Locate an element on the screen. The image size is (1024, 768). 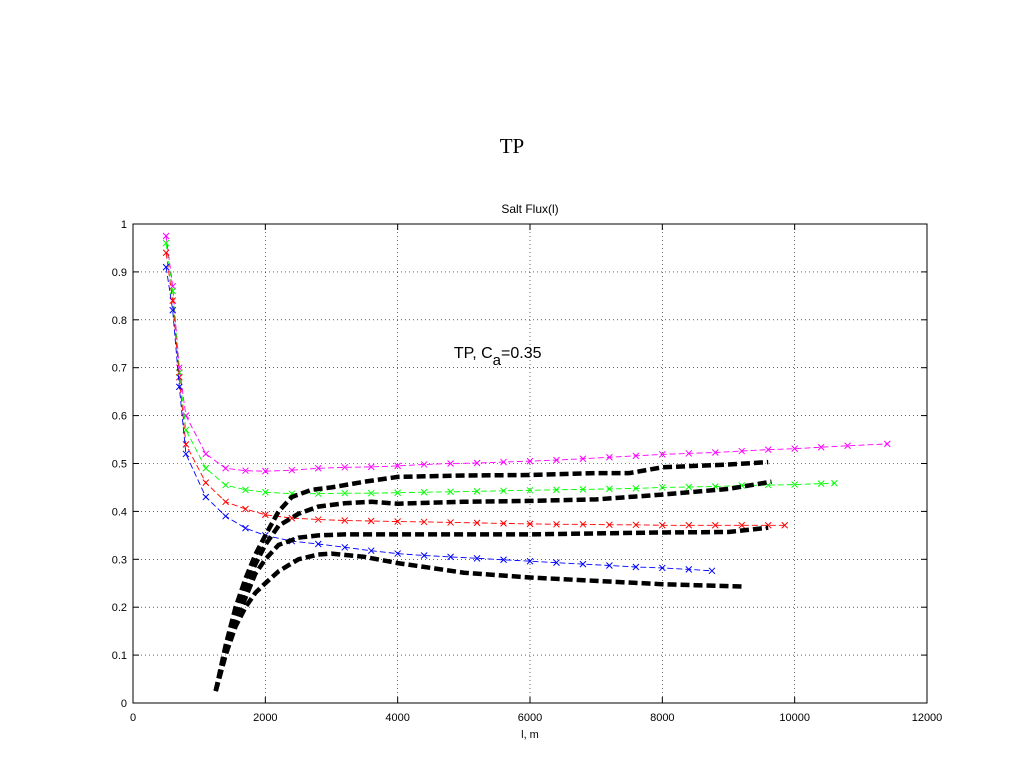
annotation-text: TP, Ca=0.35 is located at coordinates (498, 357).